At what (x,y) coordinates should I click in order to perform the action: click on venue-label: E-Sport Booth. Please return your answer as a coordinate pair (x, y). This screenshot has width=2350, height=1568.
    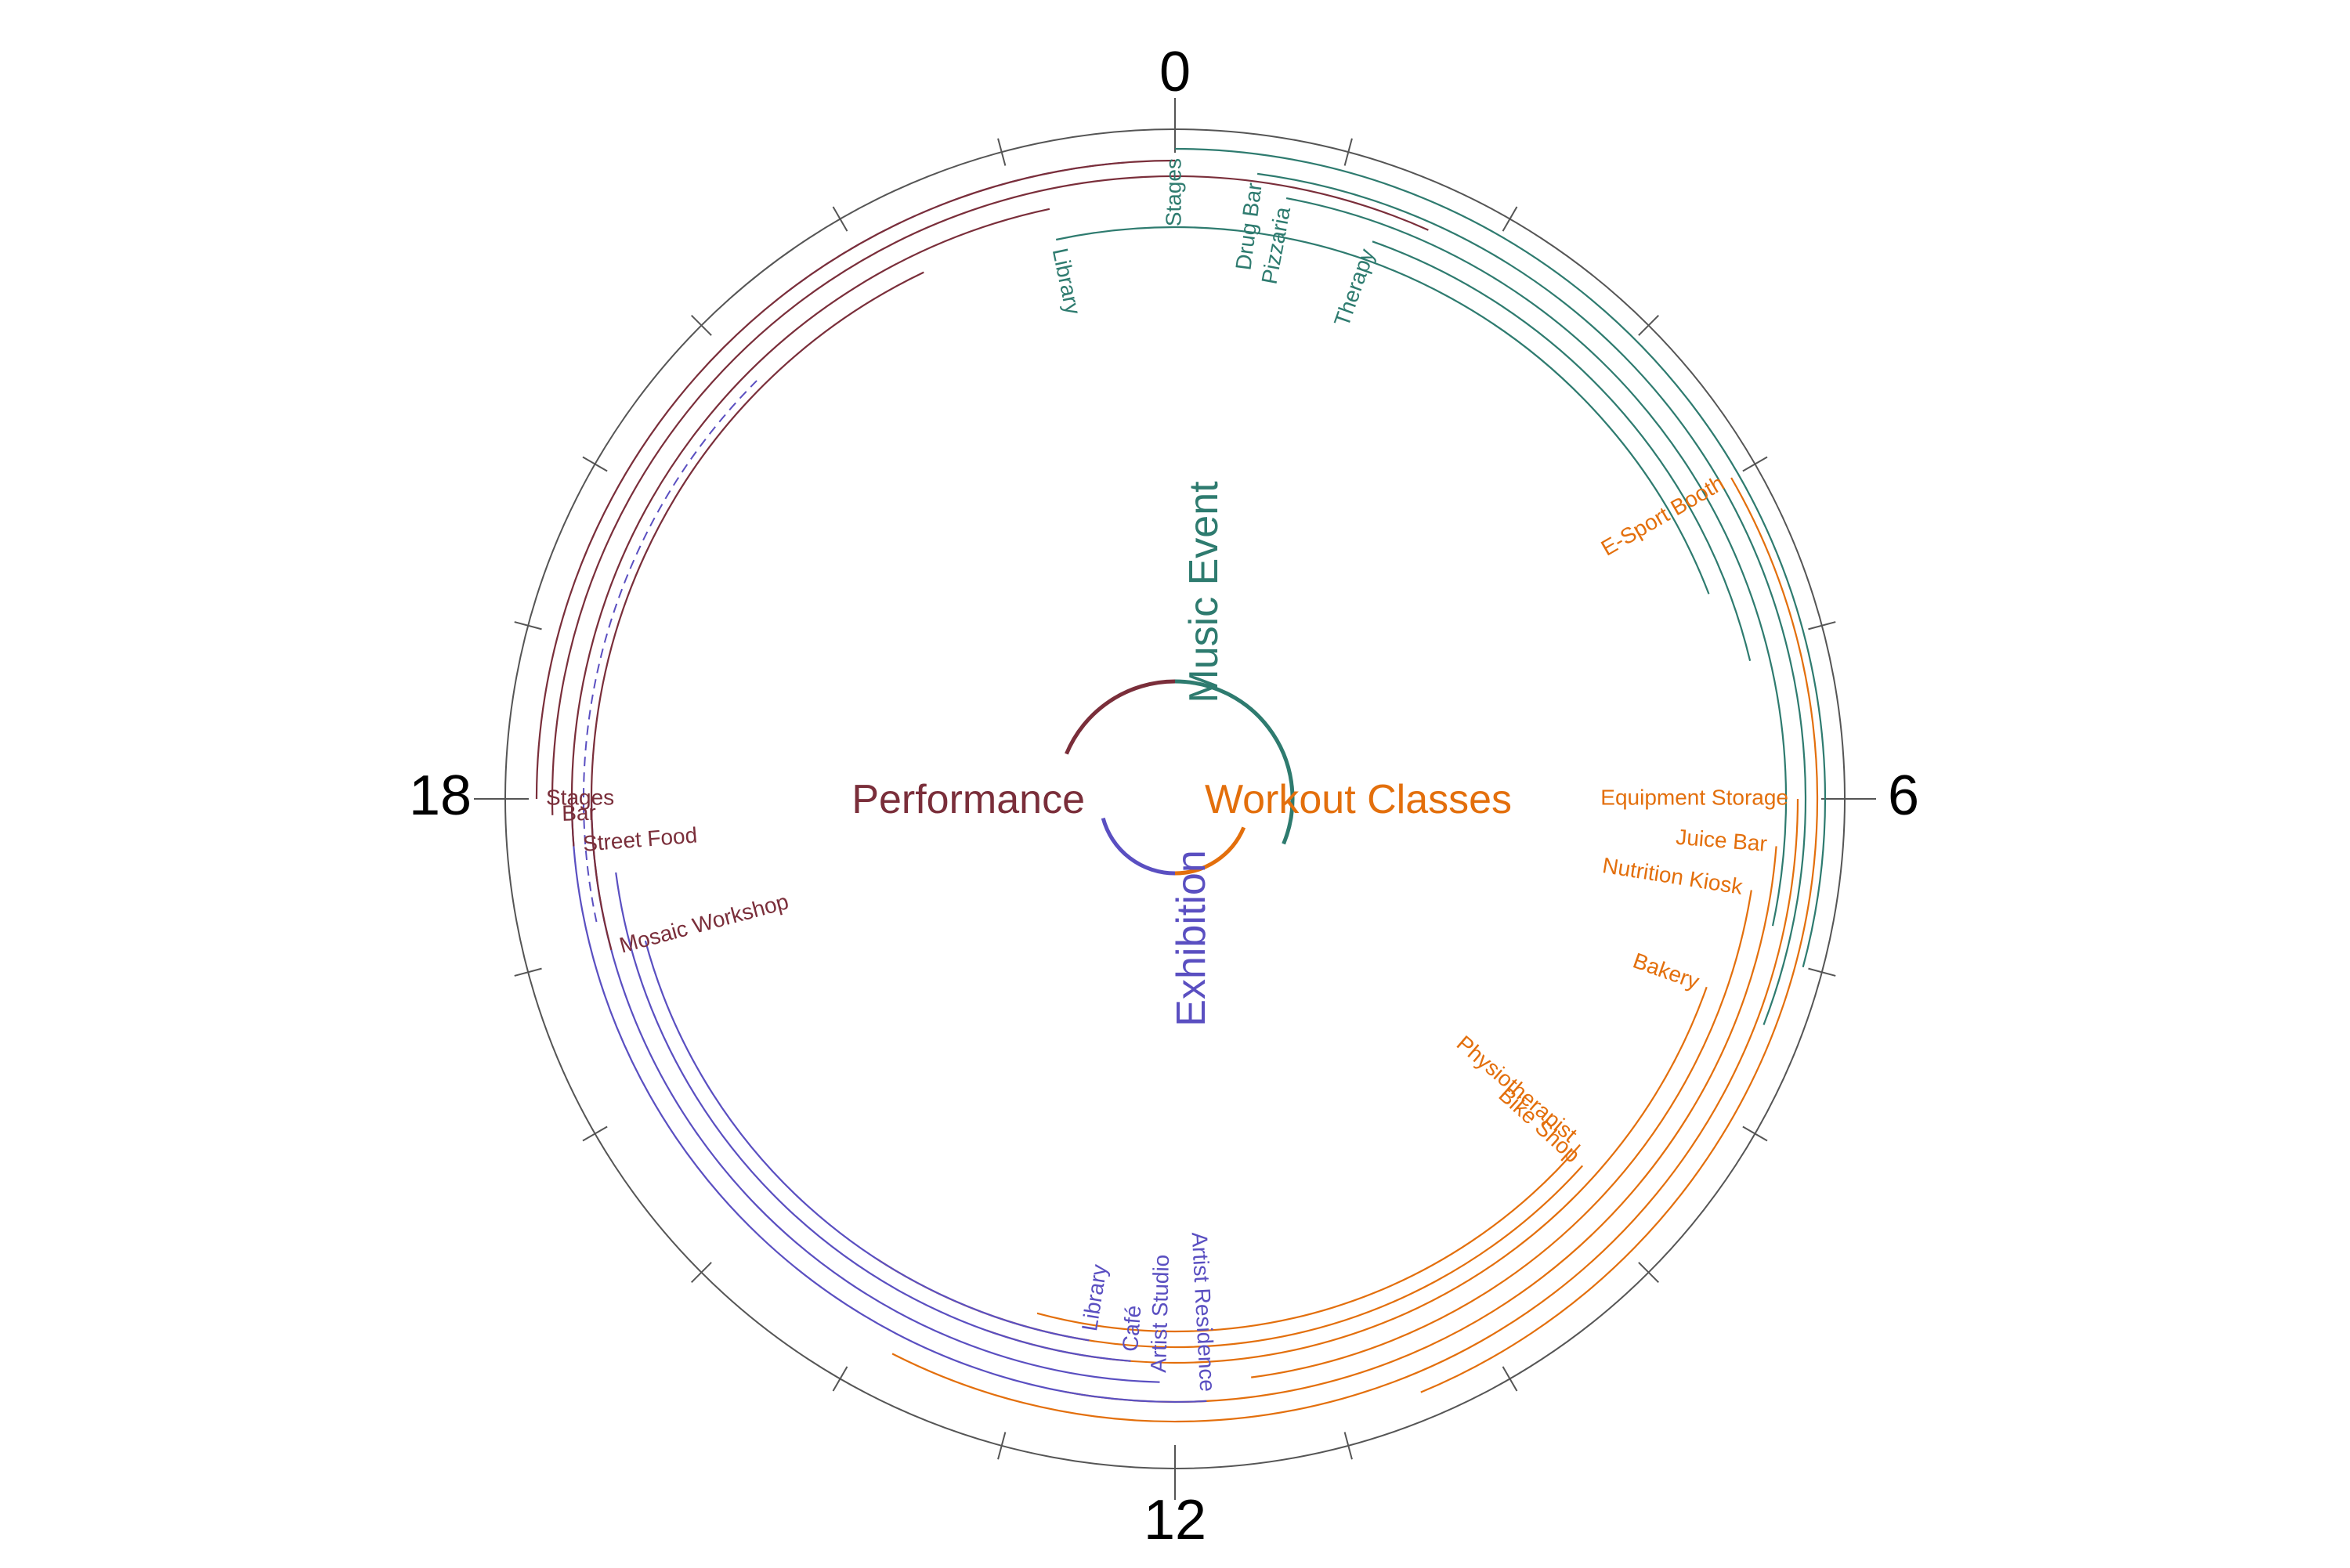
    Looking at the image, I should click on (1663, 516).